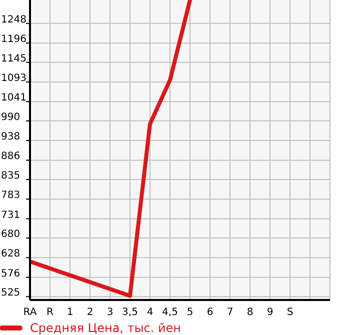 The image size is (345, 335). I want to click on x-tick-label: S, so click(290, 312).